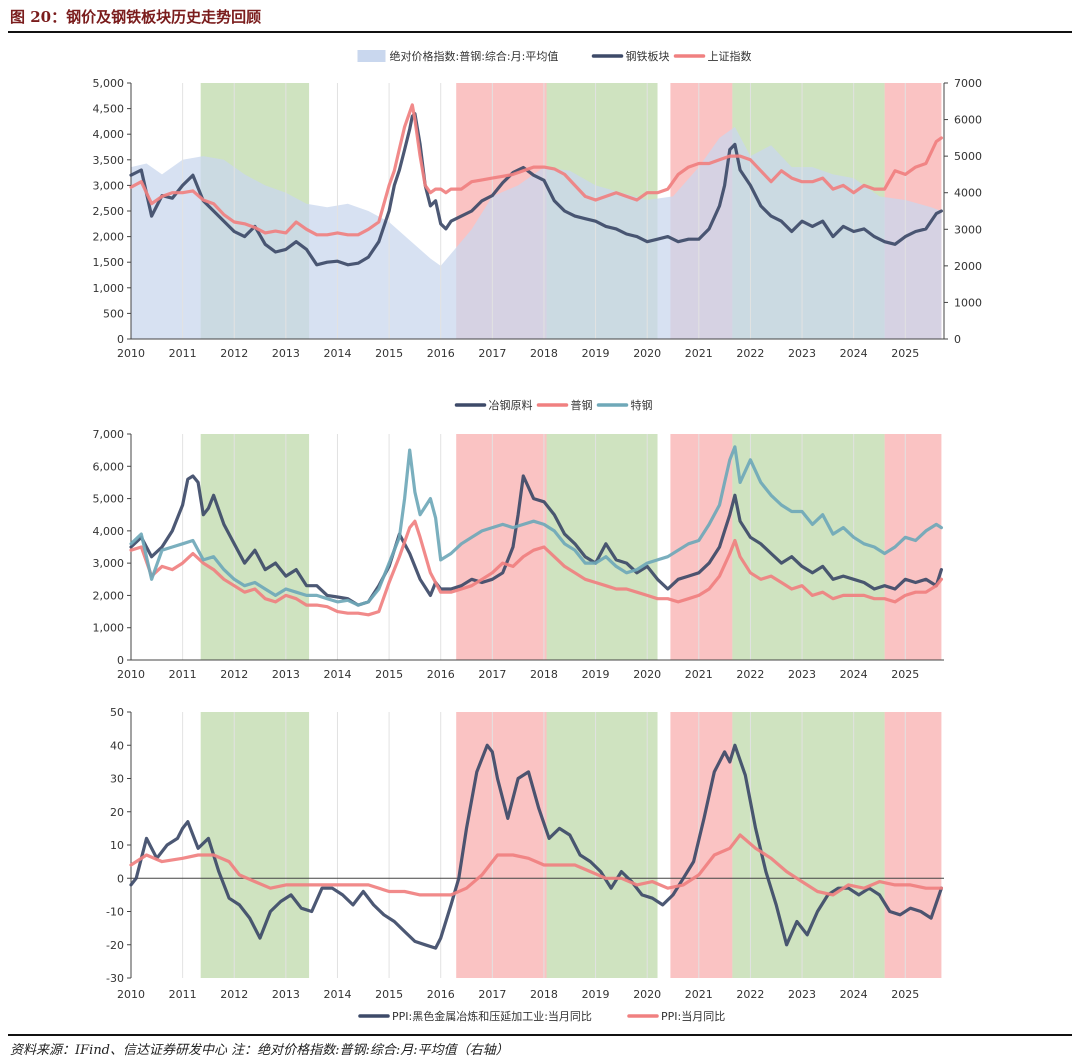 The width and height of the screenshot is (1080, 1062). I want to click on y2-tick-label: 5000, so click(968, 156).